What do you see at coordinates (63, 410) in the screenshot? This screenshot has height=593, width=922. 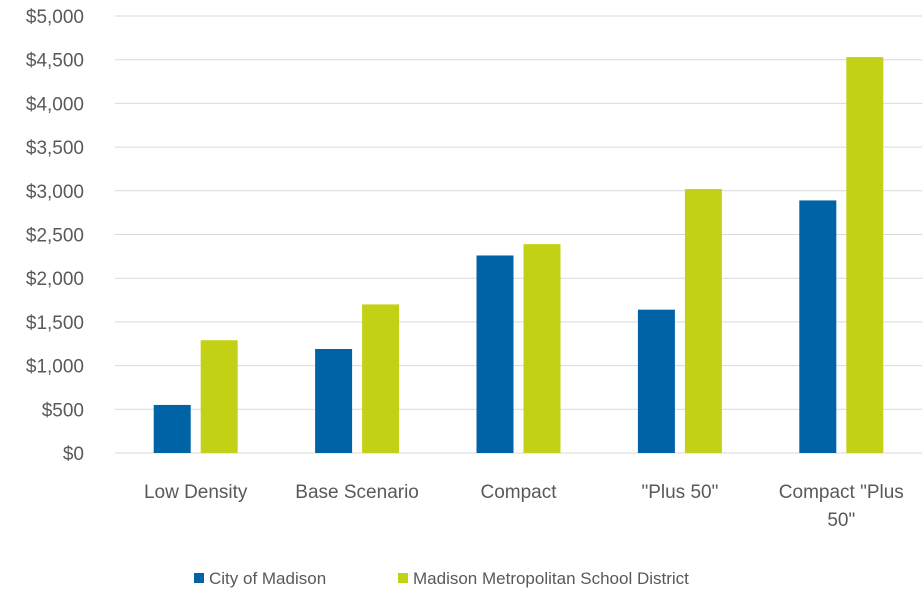 I see `y-tick-label: $500` at bounding box center [63, 410].